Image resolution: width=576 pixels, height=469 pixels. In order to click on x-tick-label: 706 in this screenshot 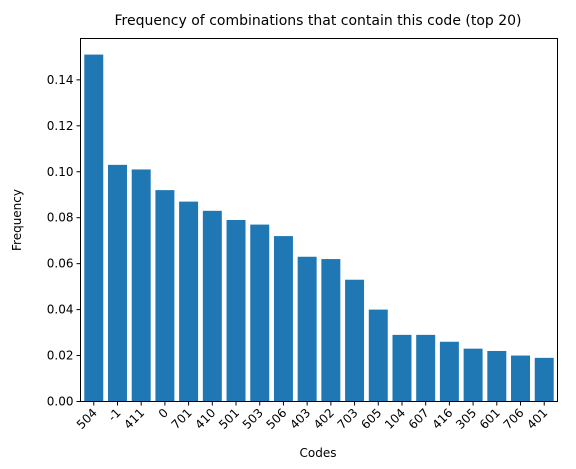, I will do `click(514, 419)`.